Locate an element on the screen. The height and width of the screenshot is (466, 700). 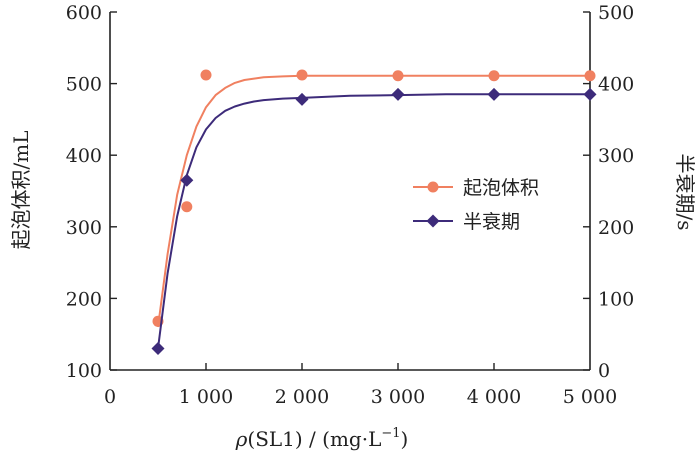
x-axis-title: ρ(SL1) / (mg·L−1) is located at coordinates (322, 438).